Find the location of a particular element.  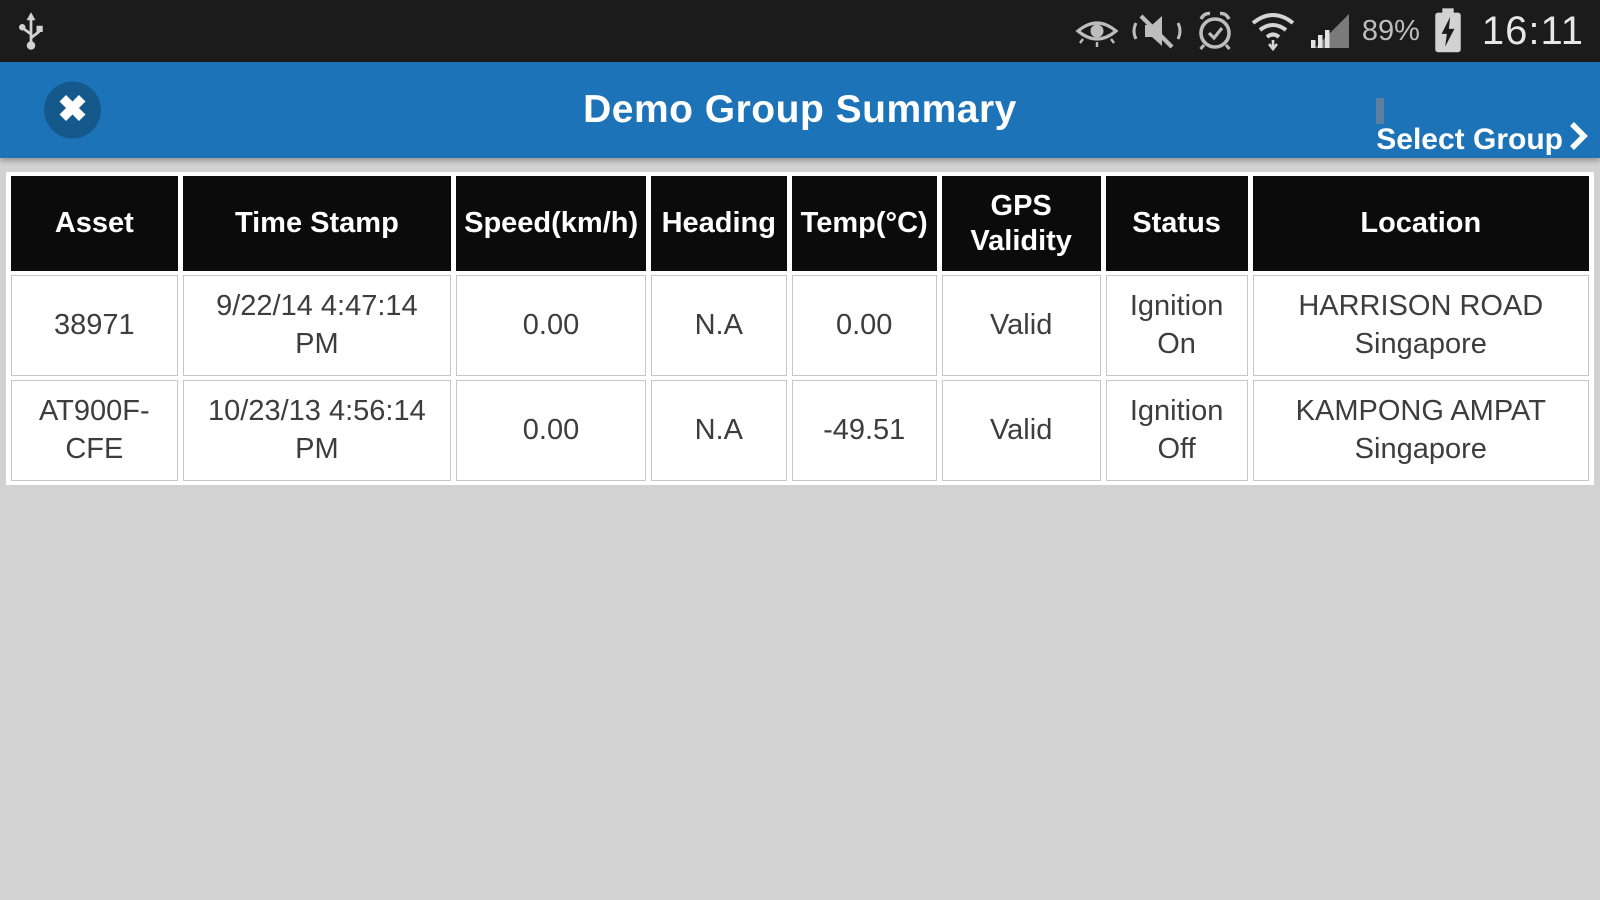

select-group-label: Select Group is located at coordinates (1469, 139).